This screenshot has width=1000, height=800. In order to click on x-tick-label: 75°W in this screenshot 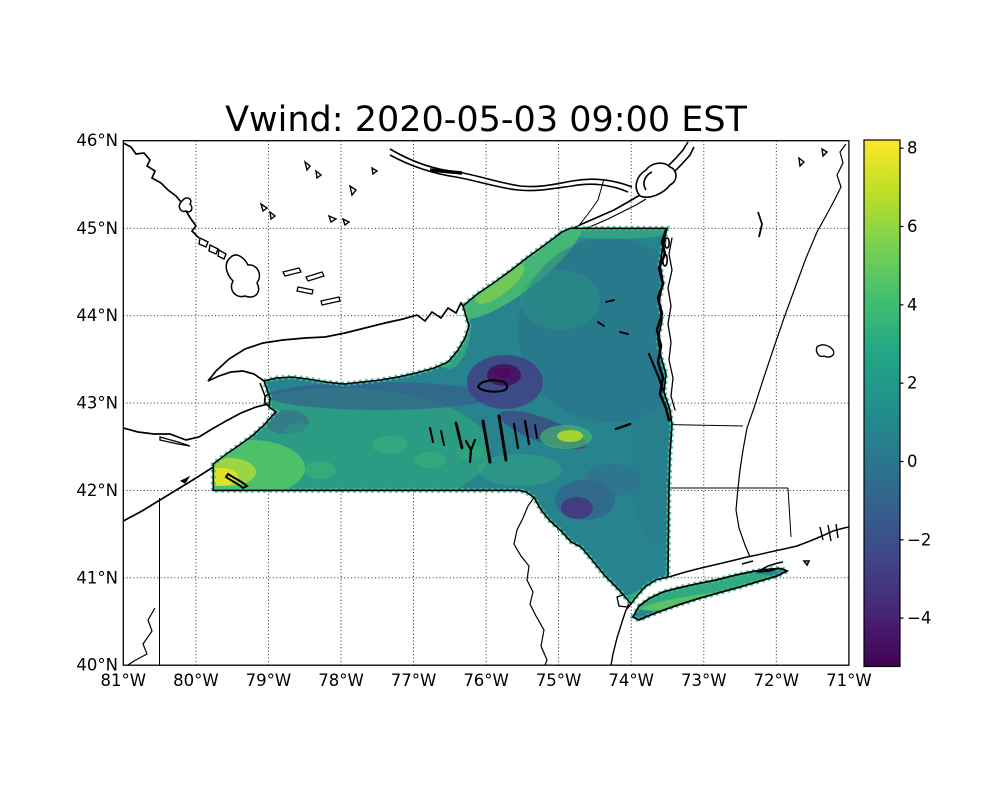, I will do `click(559, 680)`.